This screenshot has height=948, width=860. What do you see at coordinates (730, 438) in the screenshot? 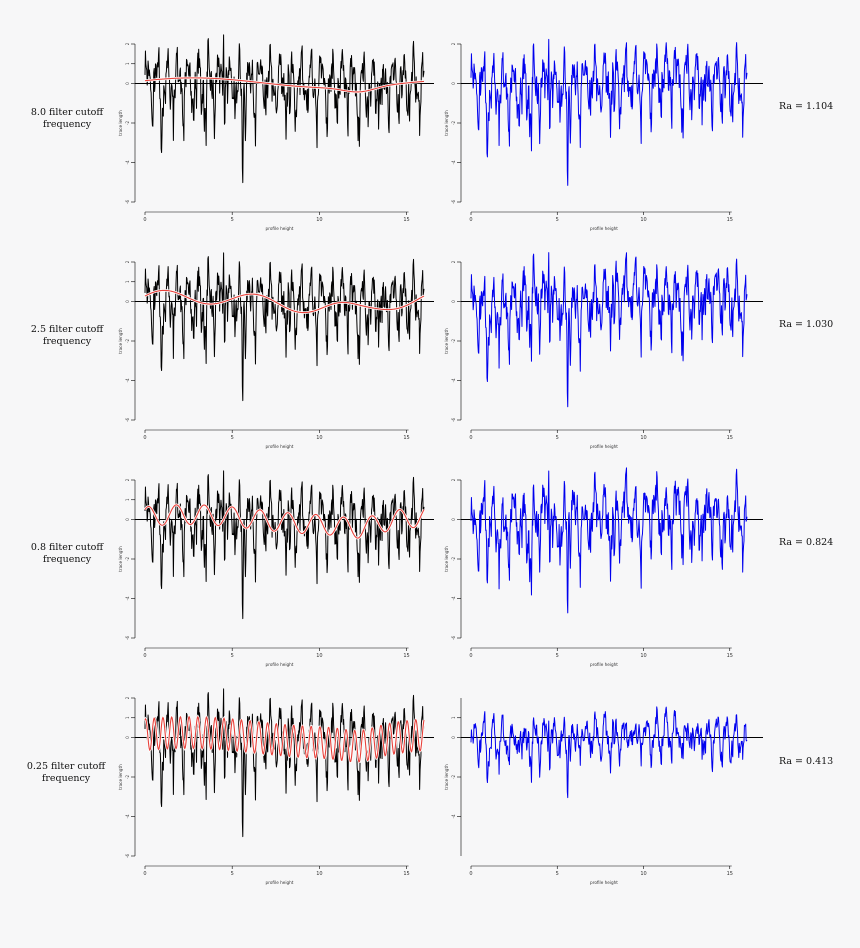
I see `x-tick-label-residual-2: 15` at bounding box center [730, 438].